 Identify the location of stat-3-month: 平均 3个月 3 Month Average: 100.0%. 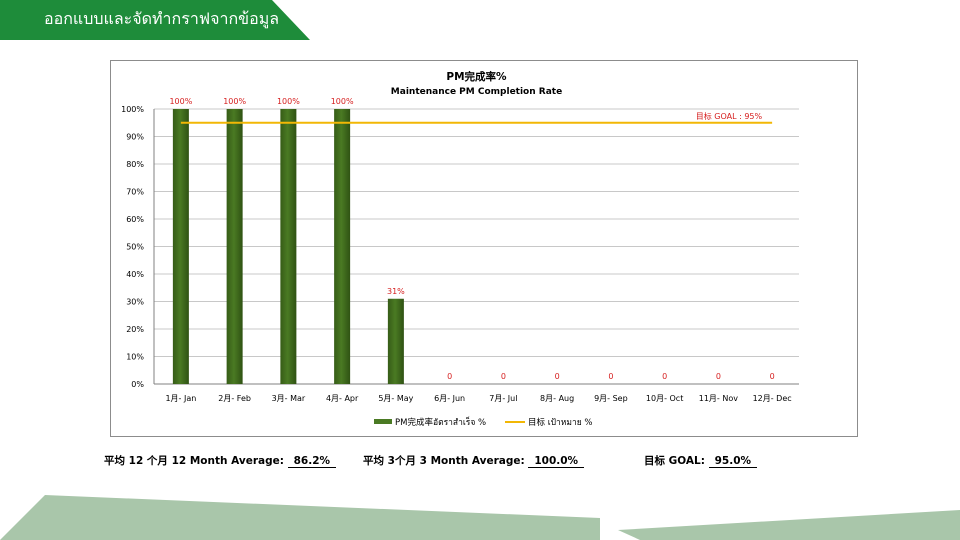
(474, 460).